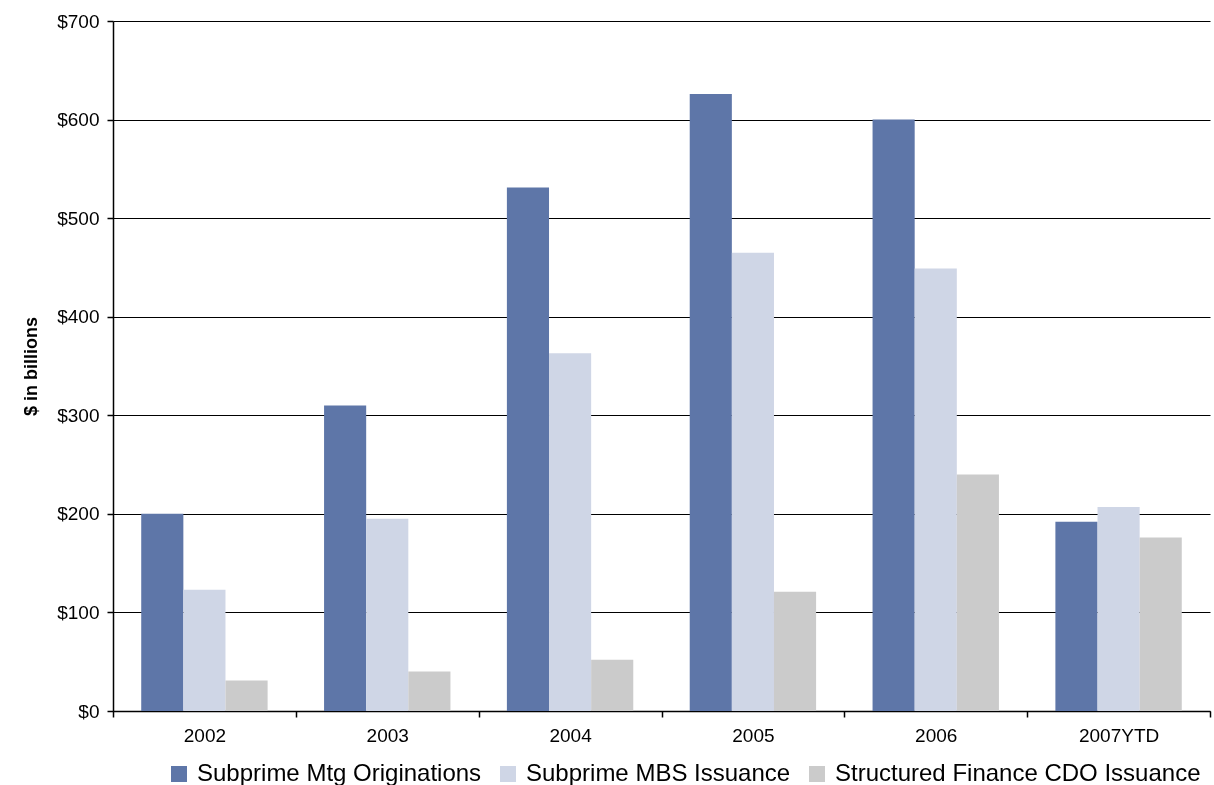  I want to click on y-tick-label: $0, so click(89, 711).